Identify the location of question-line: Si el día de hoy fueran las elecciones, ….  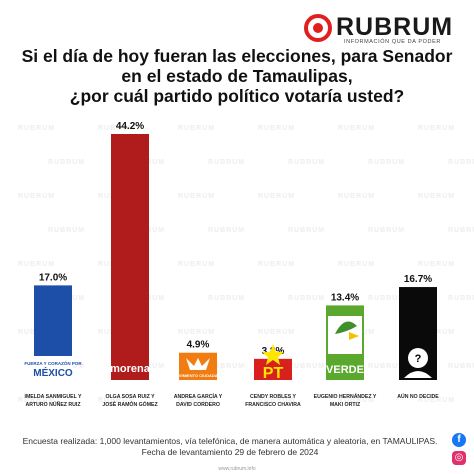
(237, 56).